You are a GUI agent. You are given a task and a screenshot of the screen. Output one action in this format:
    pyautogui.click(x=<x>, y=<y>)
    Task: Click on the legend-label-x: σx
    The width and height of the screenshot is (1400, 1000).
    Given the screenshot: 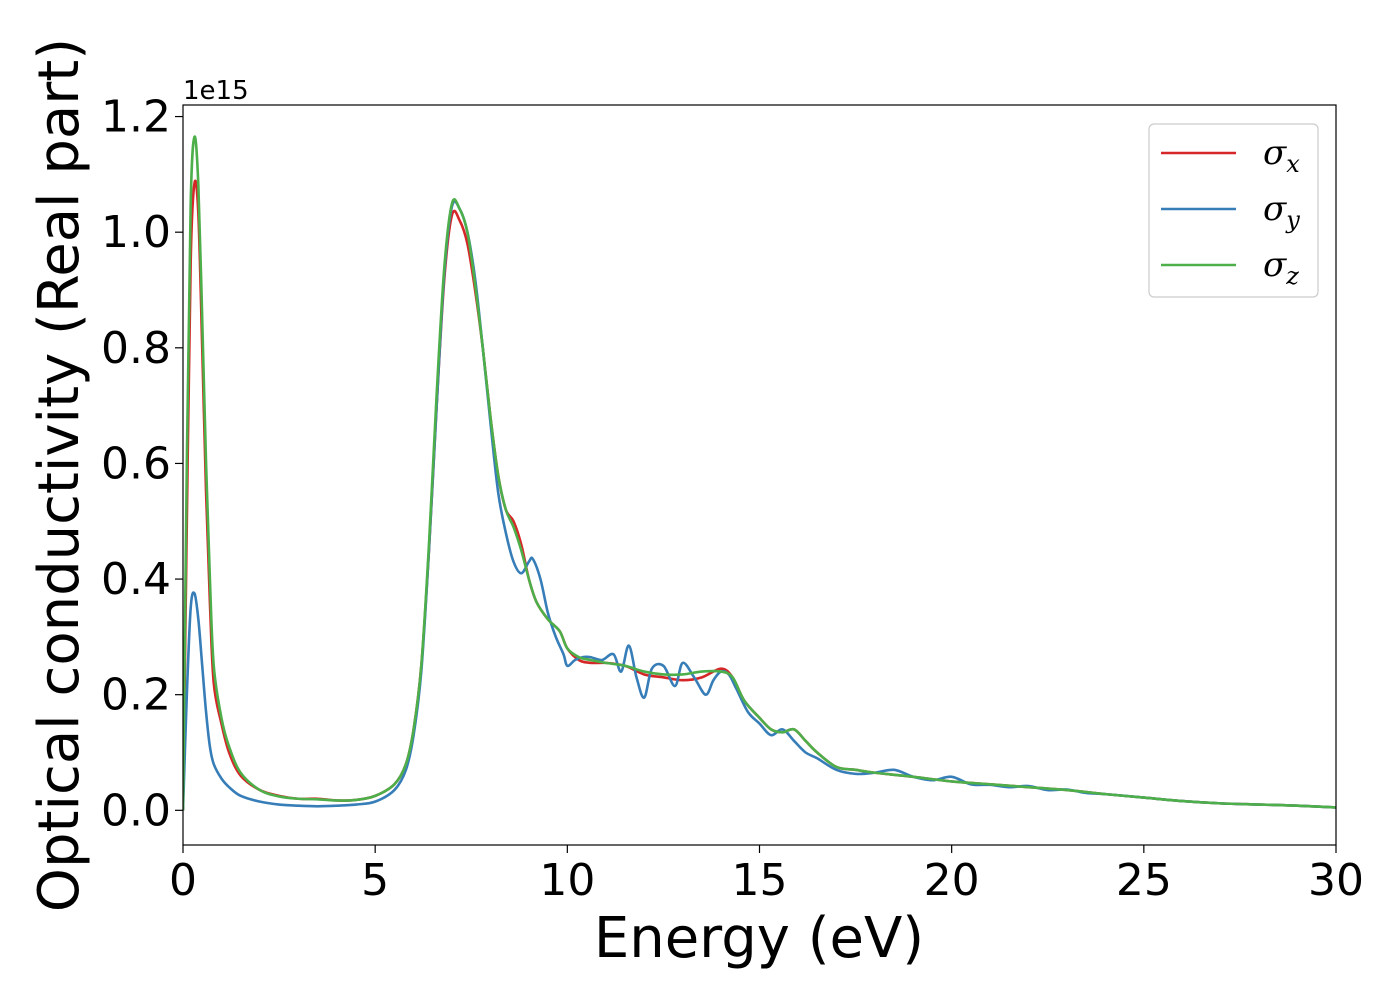 What is the action you would take?
    pyautogui.click(x=1281, y=155)
    